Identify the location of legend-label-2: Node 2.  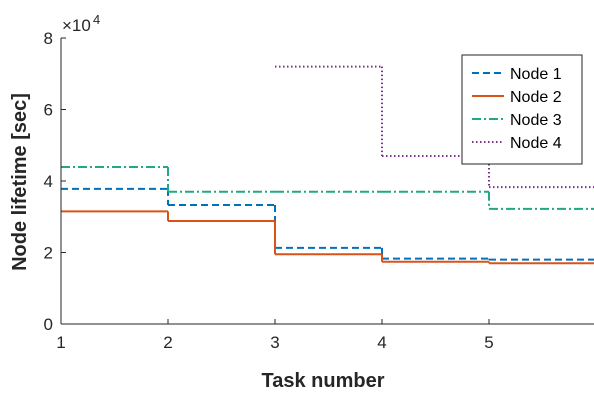
(536, 97).